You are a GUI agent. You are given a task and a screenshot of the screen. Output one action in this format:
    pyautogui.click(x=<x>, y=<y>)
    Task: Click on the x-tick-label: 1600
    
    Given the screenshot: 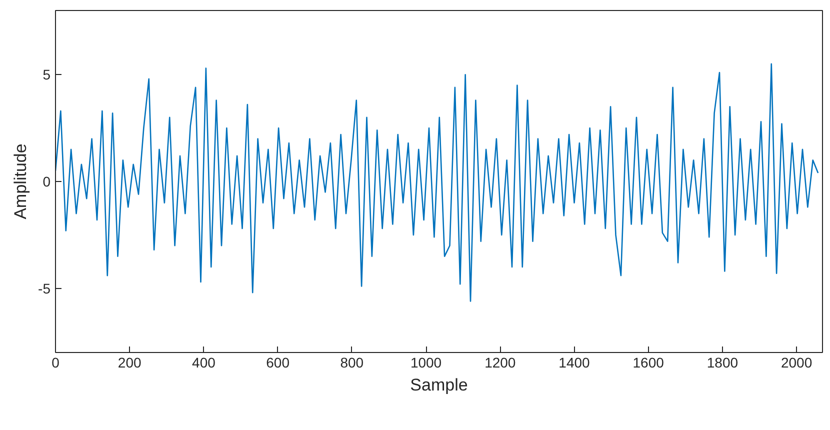 What is the action you would take?
    pyautogui.click(x=648, y=362)
    